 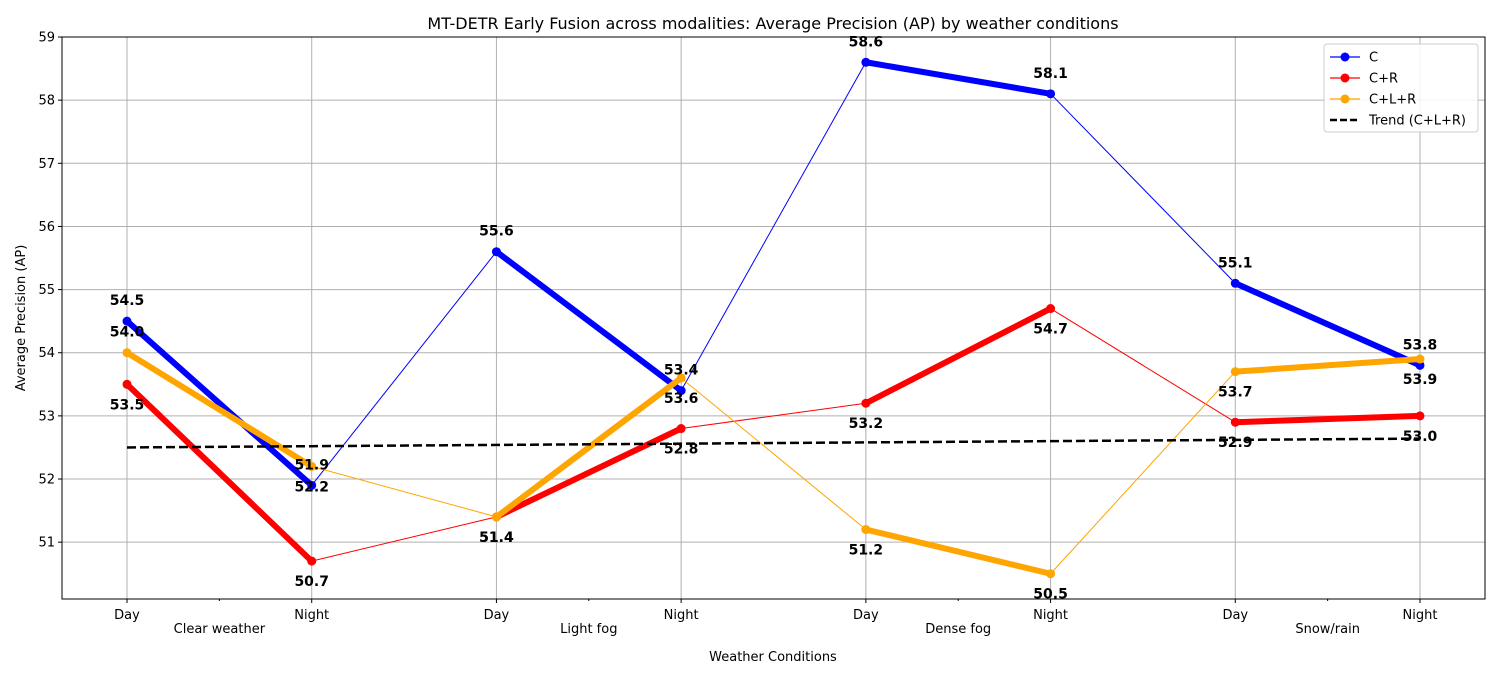 What do you see at coordinates (21, 318) in the screenshot?
I see `y-axis-label: Average Precision (AP)` at bounding box center [21, 318].